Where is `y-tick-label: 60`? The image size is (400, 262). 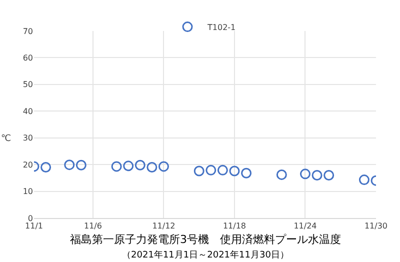 y-tick-label: 60 is located at coordinates (27, 58).